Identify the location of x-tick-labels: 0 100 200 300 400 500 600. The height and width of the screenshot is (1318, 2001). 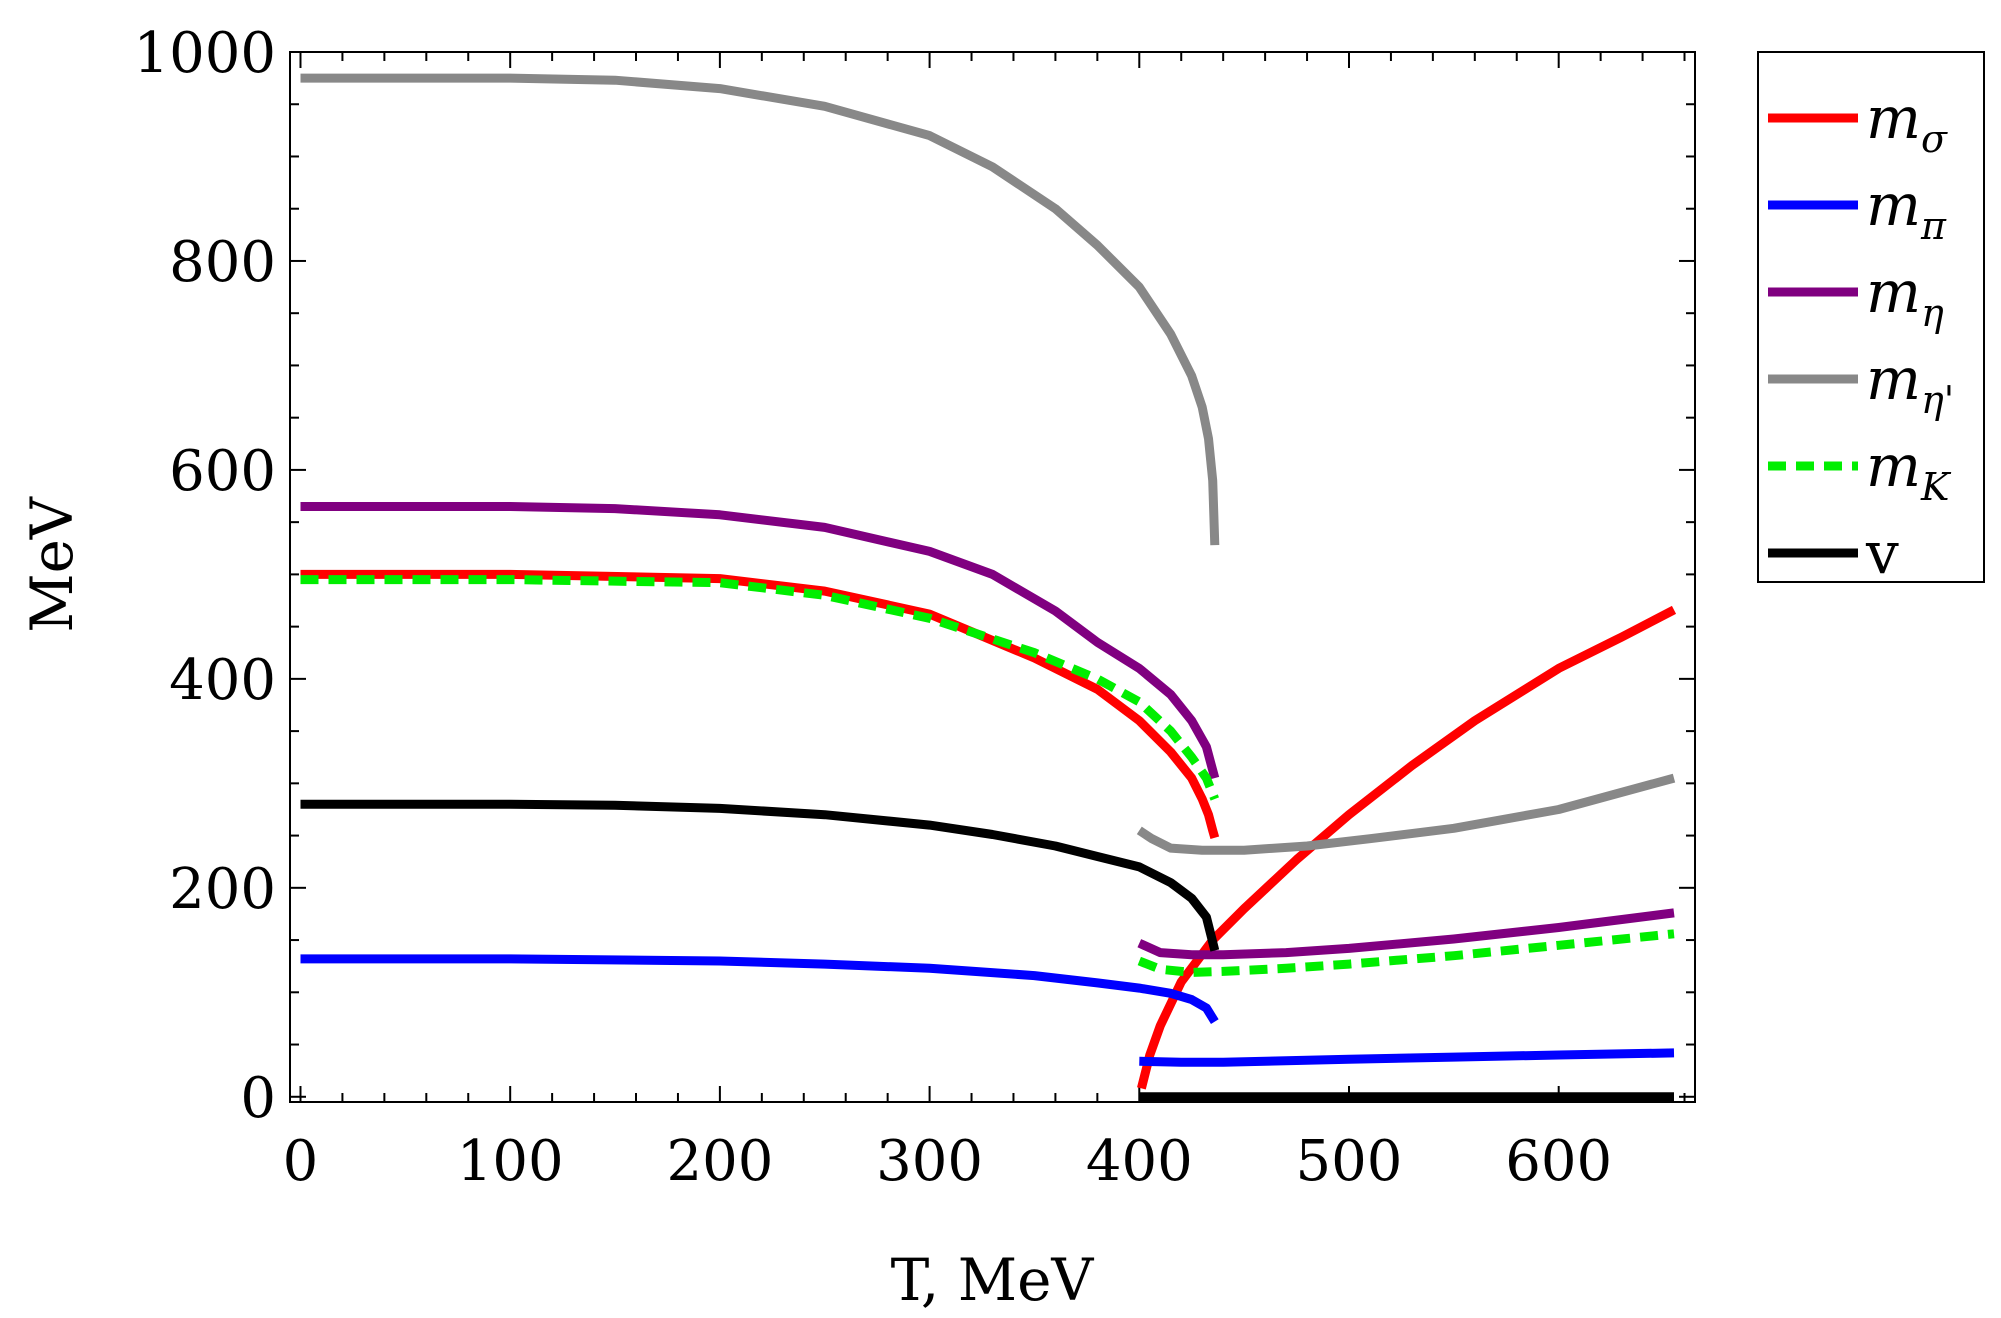
(947, 1161).